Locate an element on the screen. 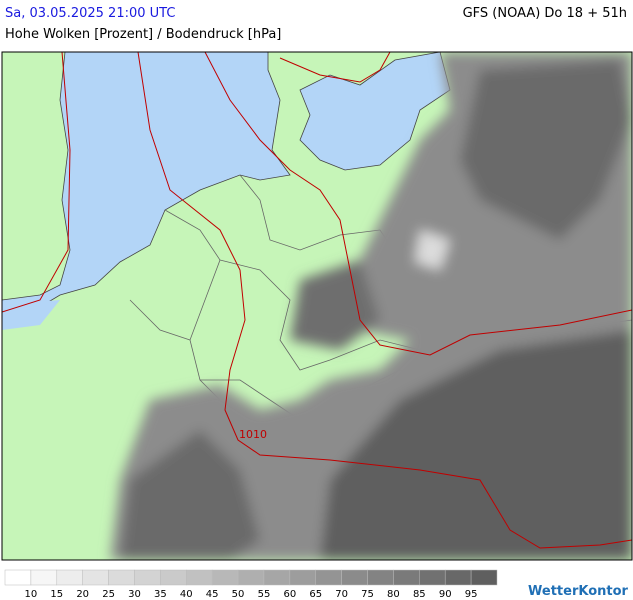  legend-label: 20 is located at coordinates (82, 594).